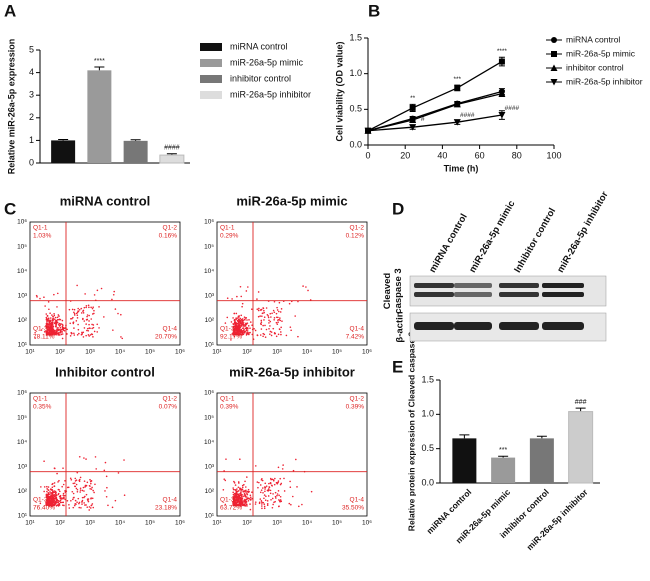  What do you see at coordinates (355, 407) in the screenshot?
I see `quadrant-value: 0.39%` at bounding box center [355, 407].